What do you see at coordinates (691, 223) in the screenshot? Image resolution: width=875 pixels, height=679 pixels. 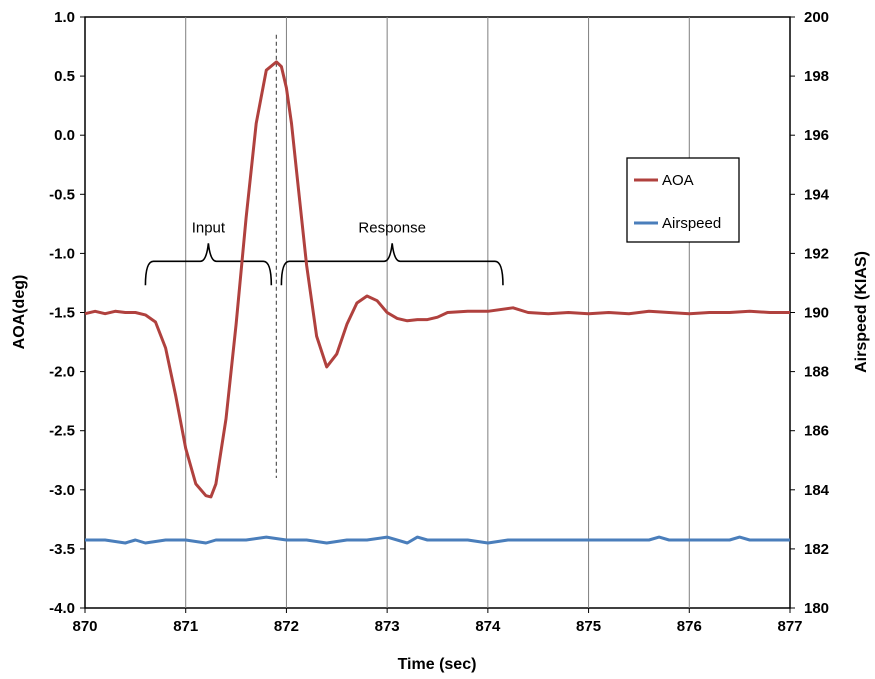 I see `legend-label-airspeed: Airspeed` at bounding box center [691, 223].